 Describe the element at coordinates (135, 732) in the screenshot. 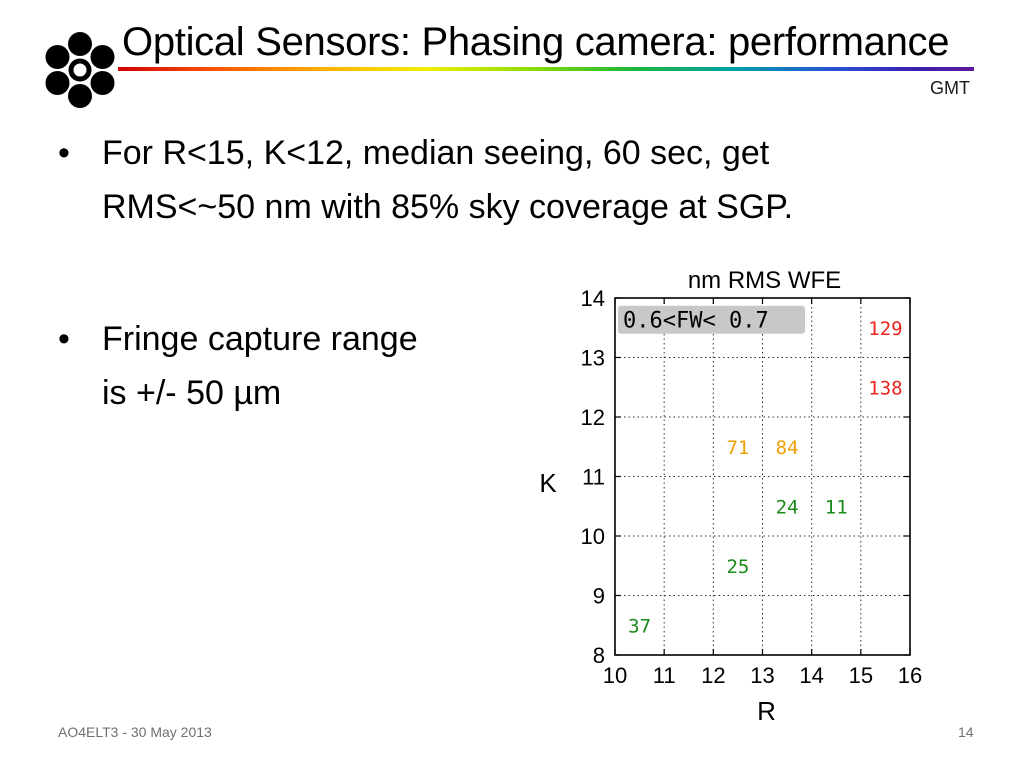

I see `footer-conference: AO4ELT3 - 30 May 2013` at that location.